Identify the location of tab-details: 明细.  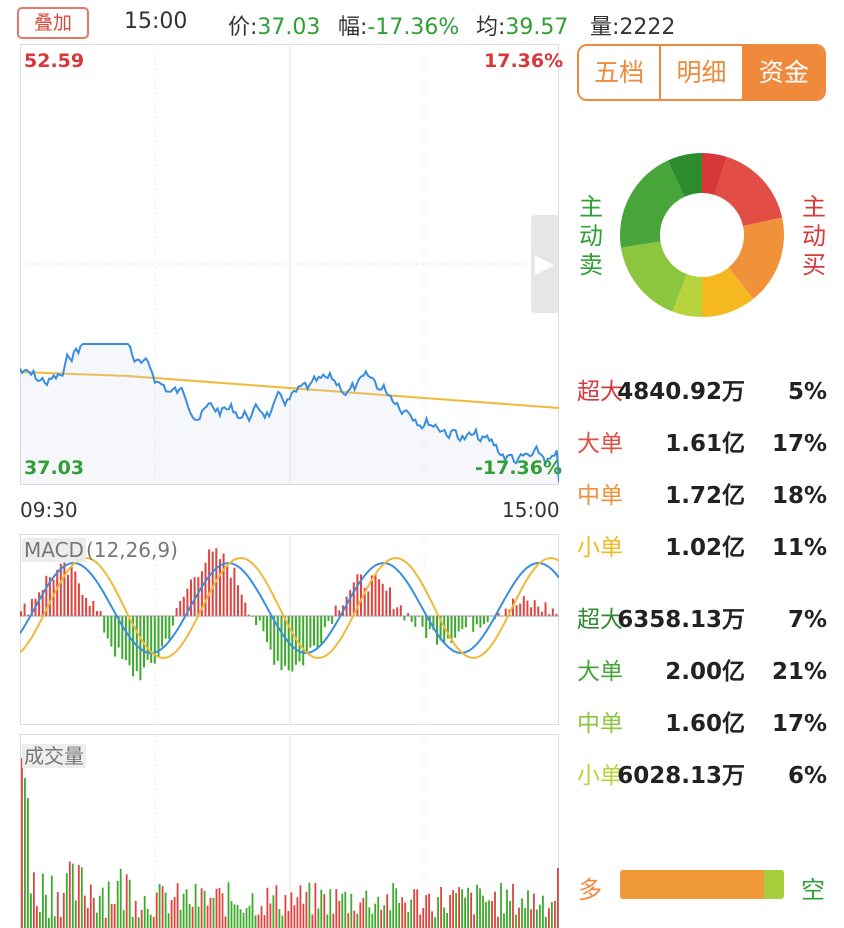
(700, 72).